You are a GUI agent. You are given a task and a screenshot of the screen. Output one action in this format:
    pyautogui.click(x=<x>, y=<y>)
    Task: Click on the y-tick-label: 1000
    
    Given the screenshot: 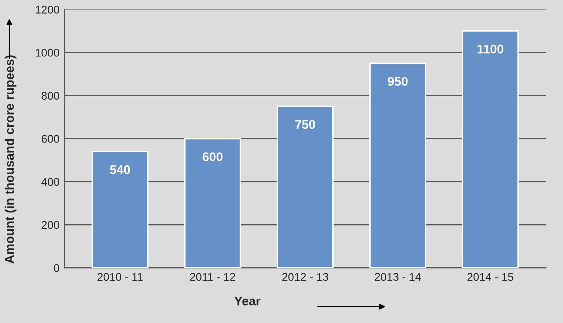 What is the action you would take?
    pyautogui.click(x=48, y=53)
    